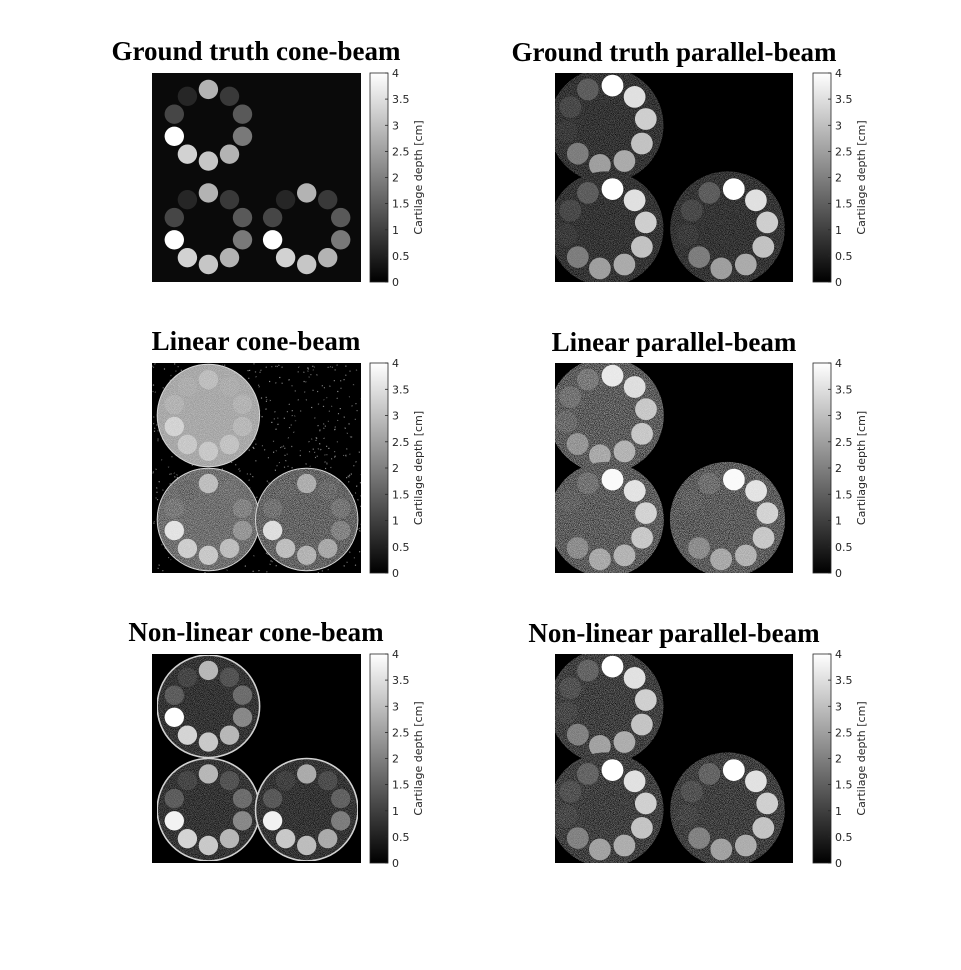 This screenshot has height=970, width=961. What do you see at coordinates (844, 785) in the screenshot?
I see `colorbar-tick-label: 1.5` at bounding box center [844, 785].